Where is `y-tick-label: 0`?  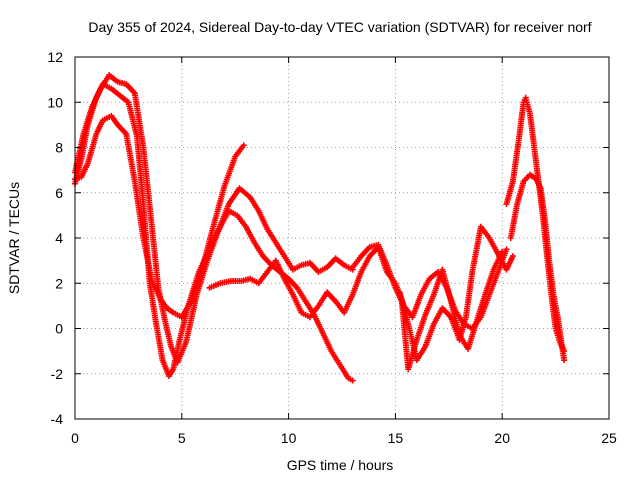 y-tick-label: 0 is located at coordinates (59, 329).